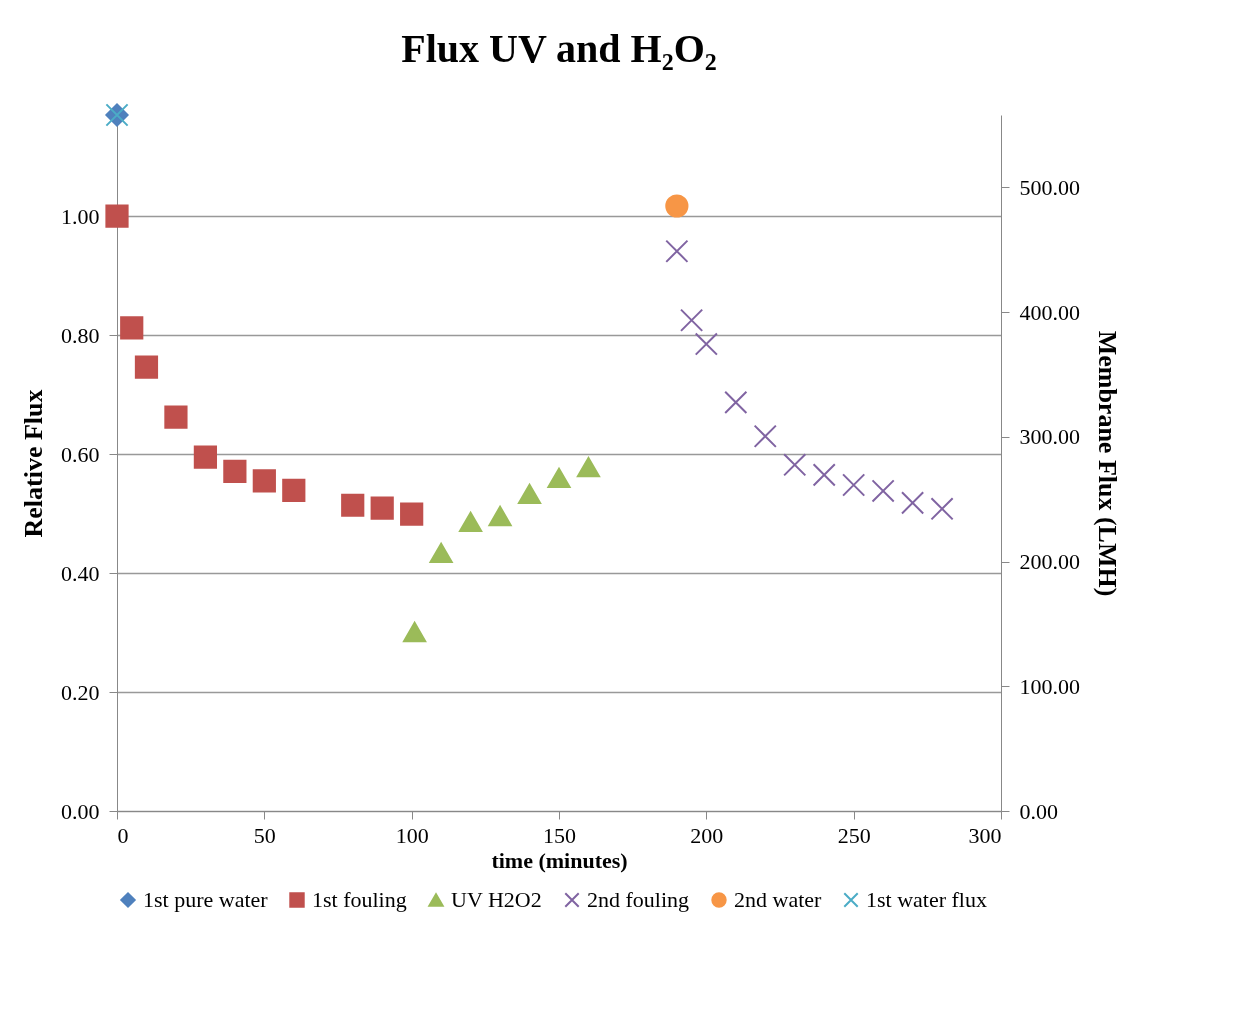 This screenshot has width=1253, height=1022. I want to click on y-tick-label: 0.00, so click(80, 811).